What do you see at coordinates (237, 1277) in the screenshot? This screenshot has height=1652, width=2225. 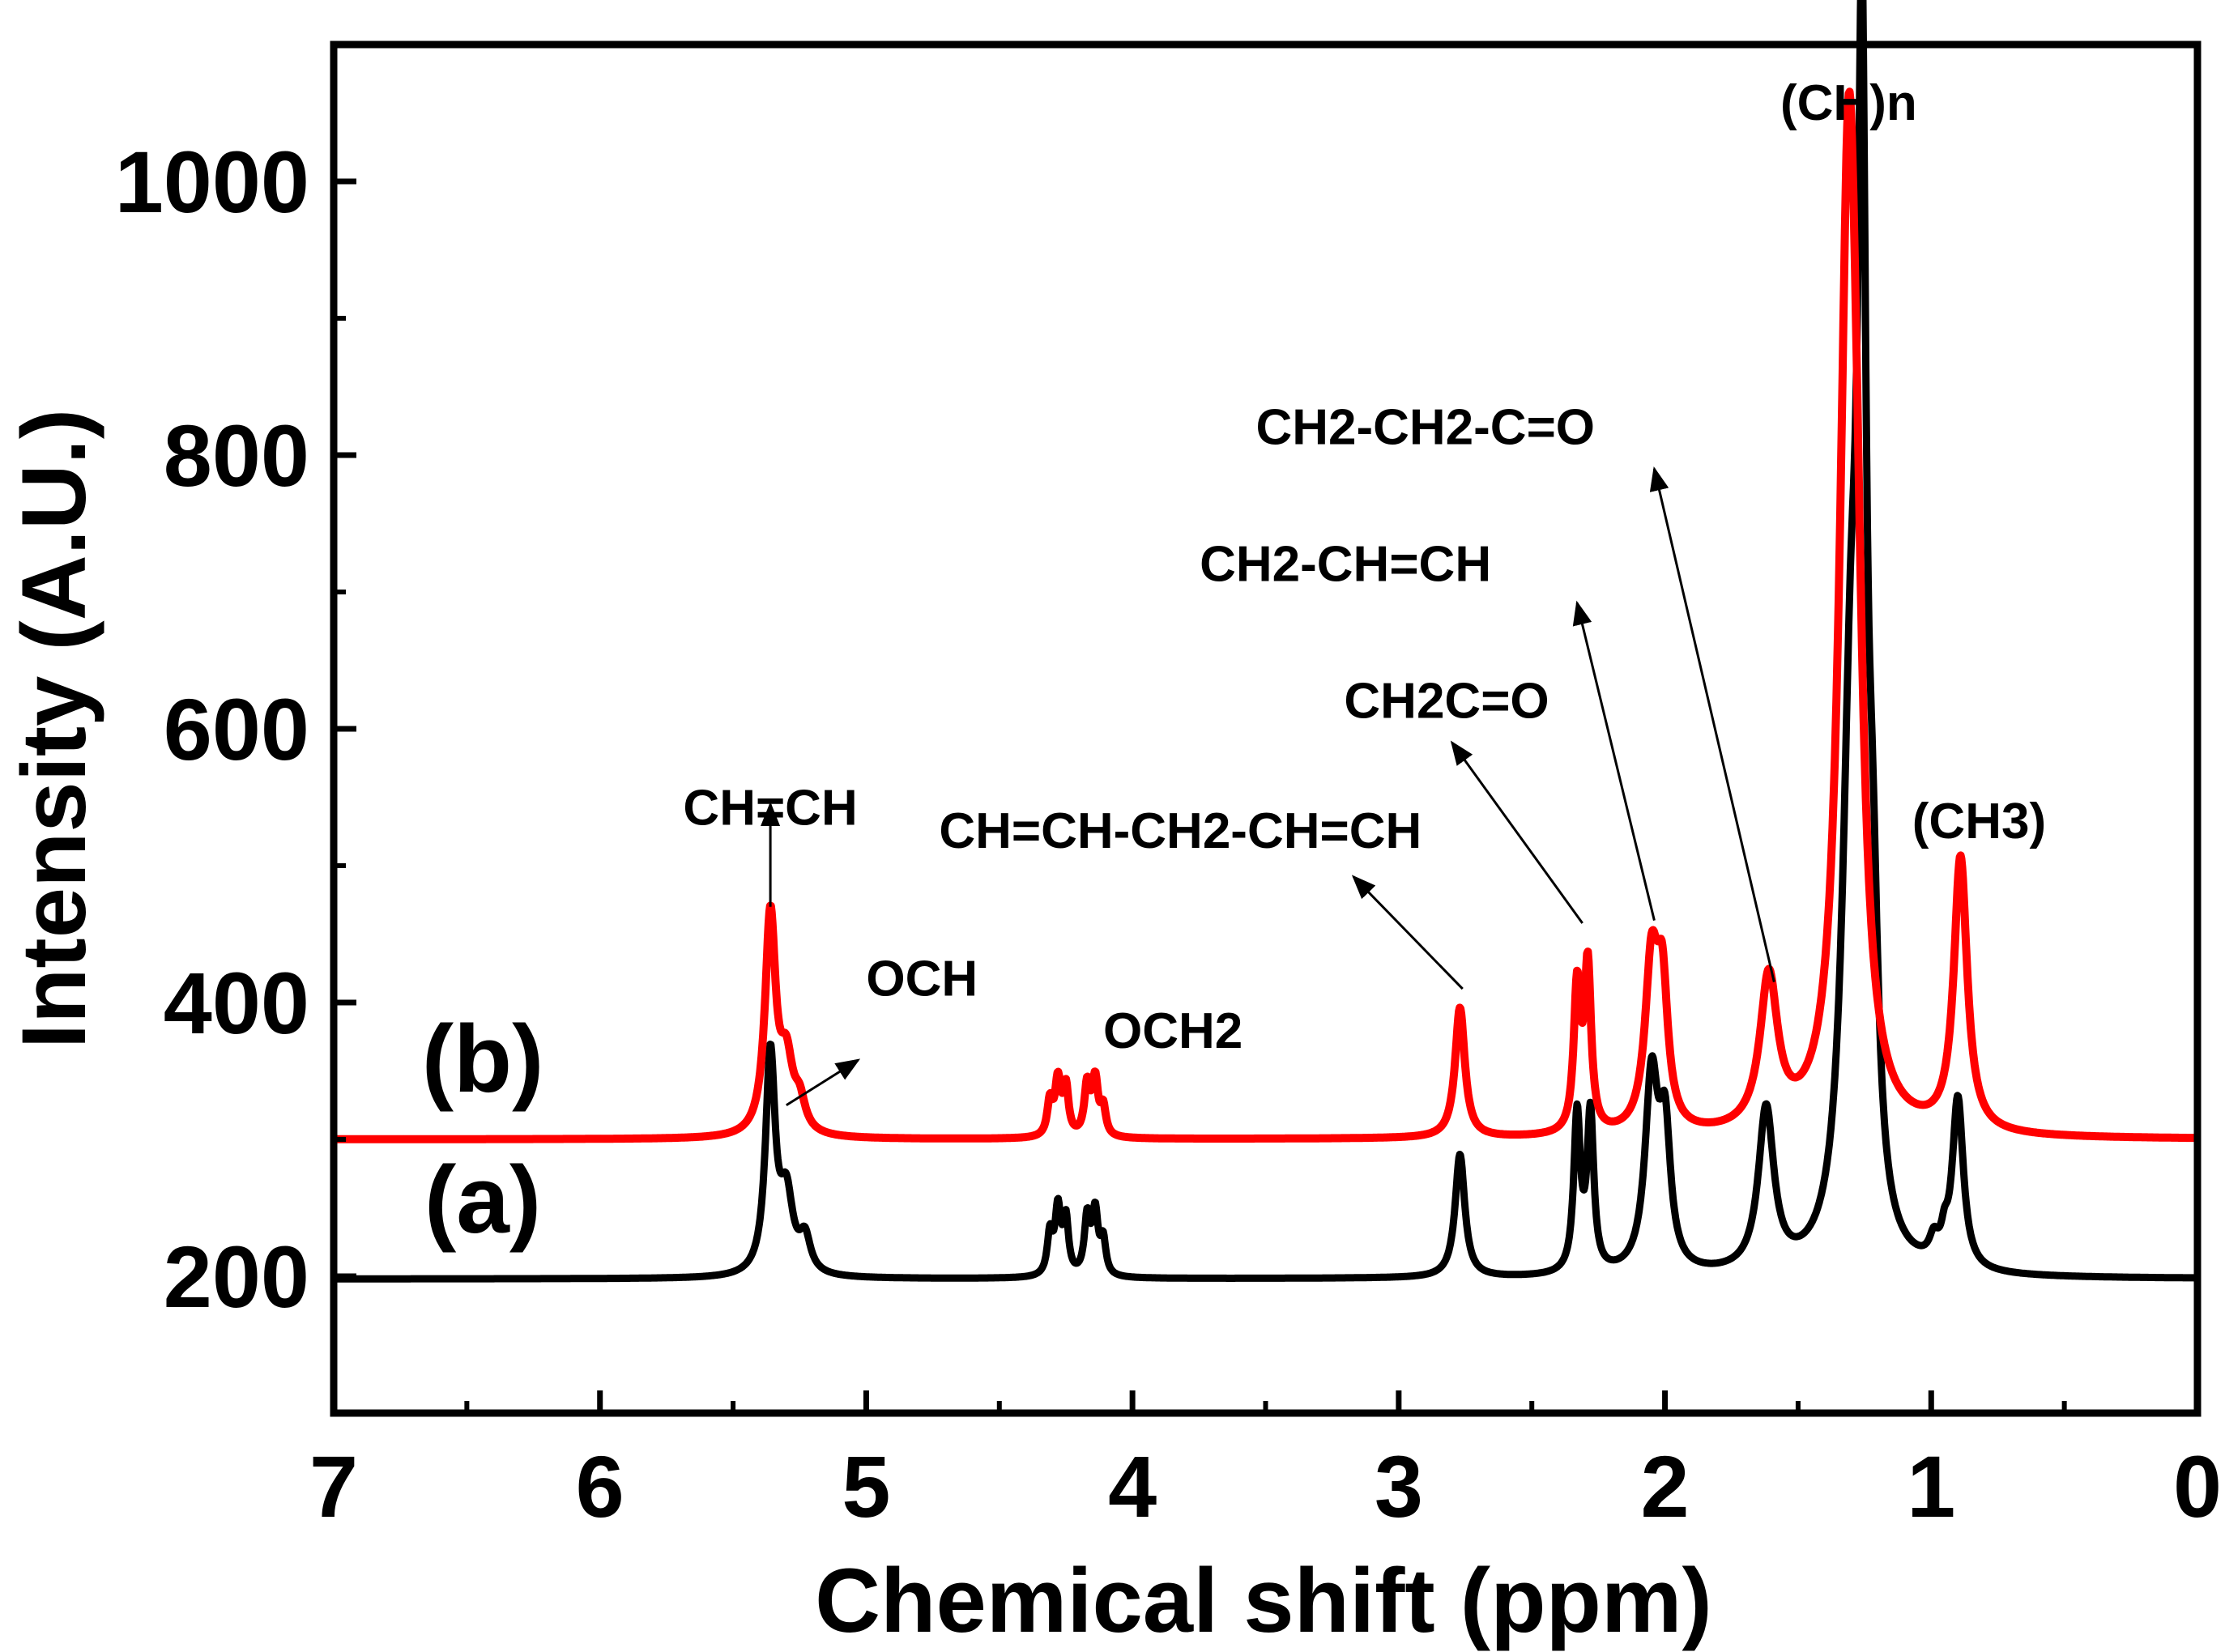 I see `y-tick-label: 200` at bounding box center [237, 1277].